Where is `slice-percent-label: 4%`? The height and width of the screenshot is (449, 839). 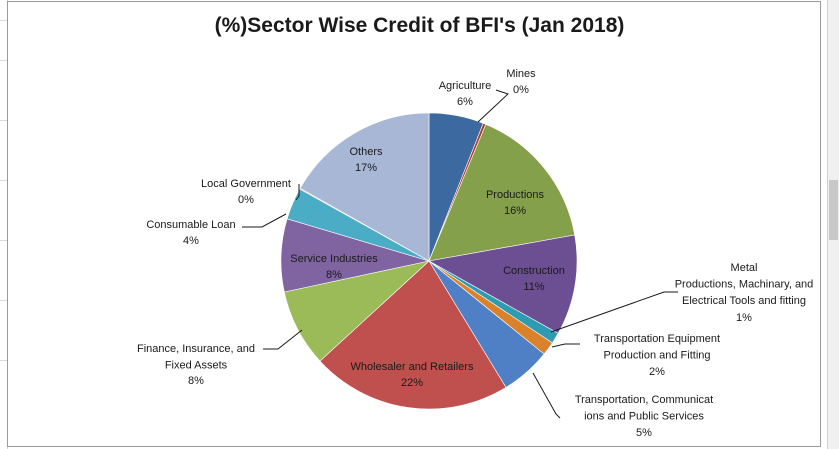
slice-percent-label: 4% is located at coordinates (191, 241).